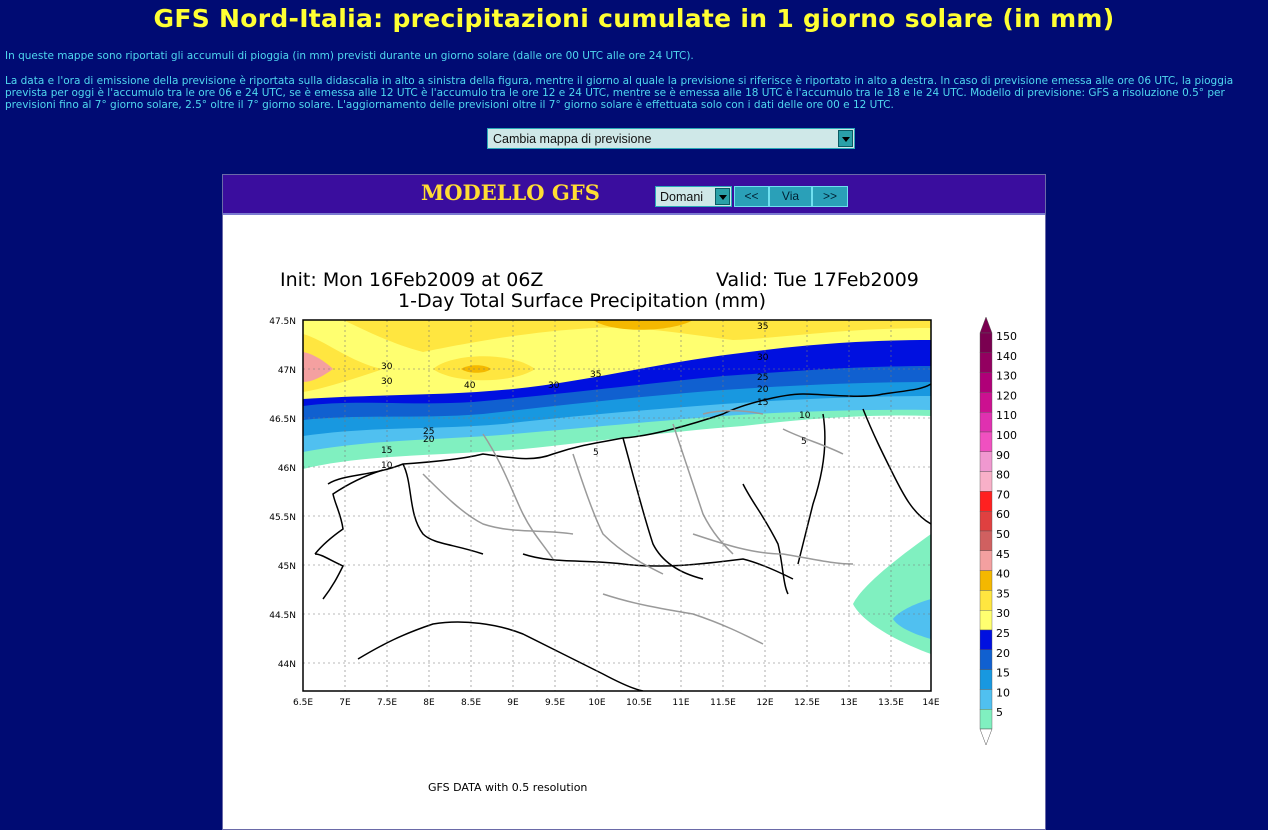 The width and height of the screenshot is (1268, 830). I want to click on next-button: >>, so click(830, 196).